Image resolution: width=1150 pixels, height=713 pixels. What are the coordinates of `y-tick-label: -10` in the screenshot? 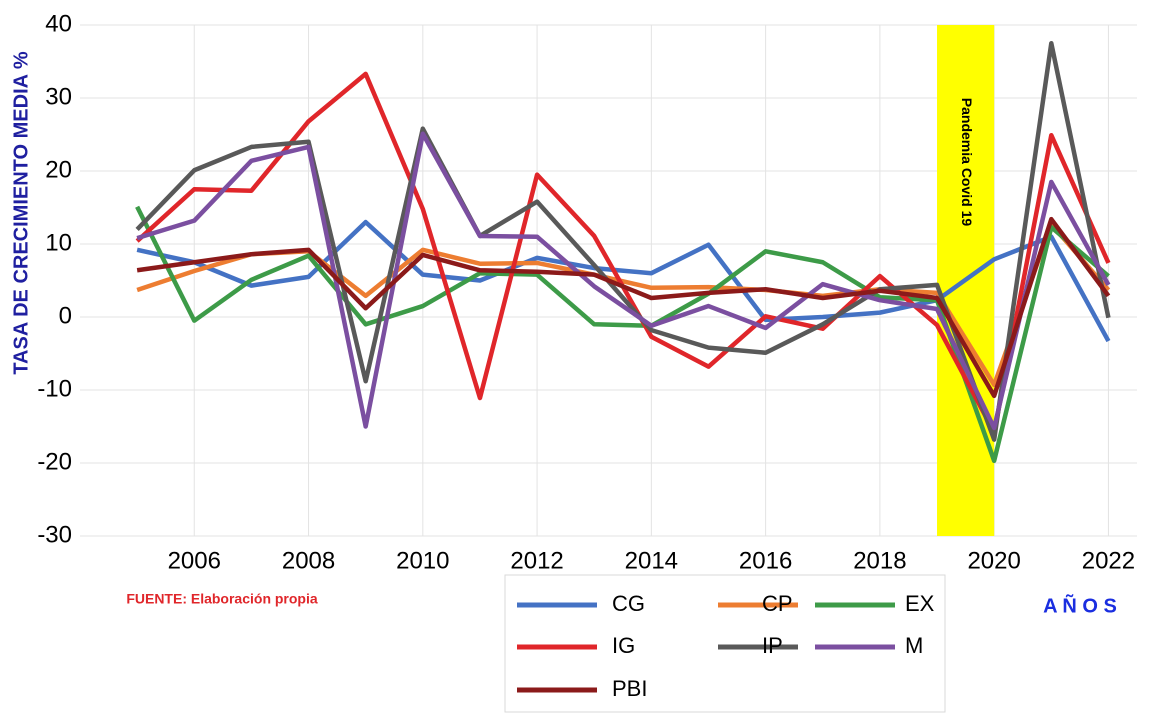 It's located at (54, 388).